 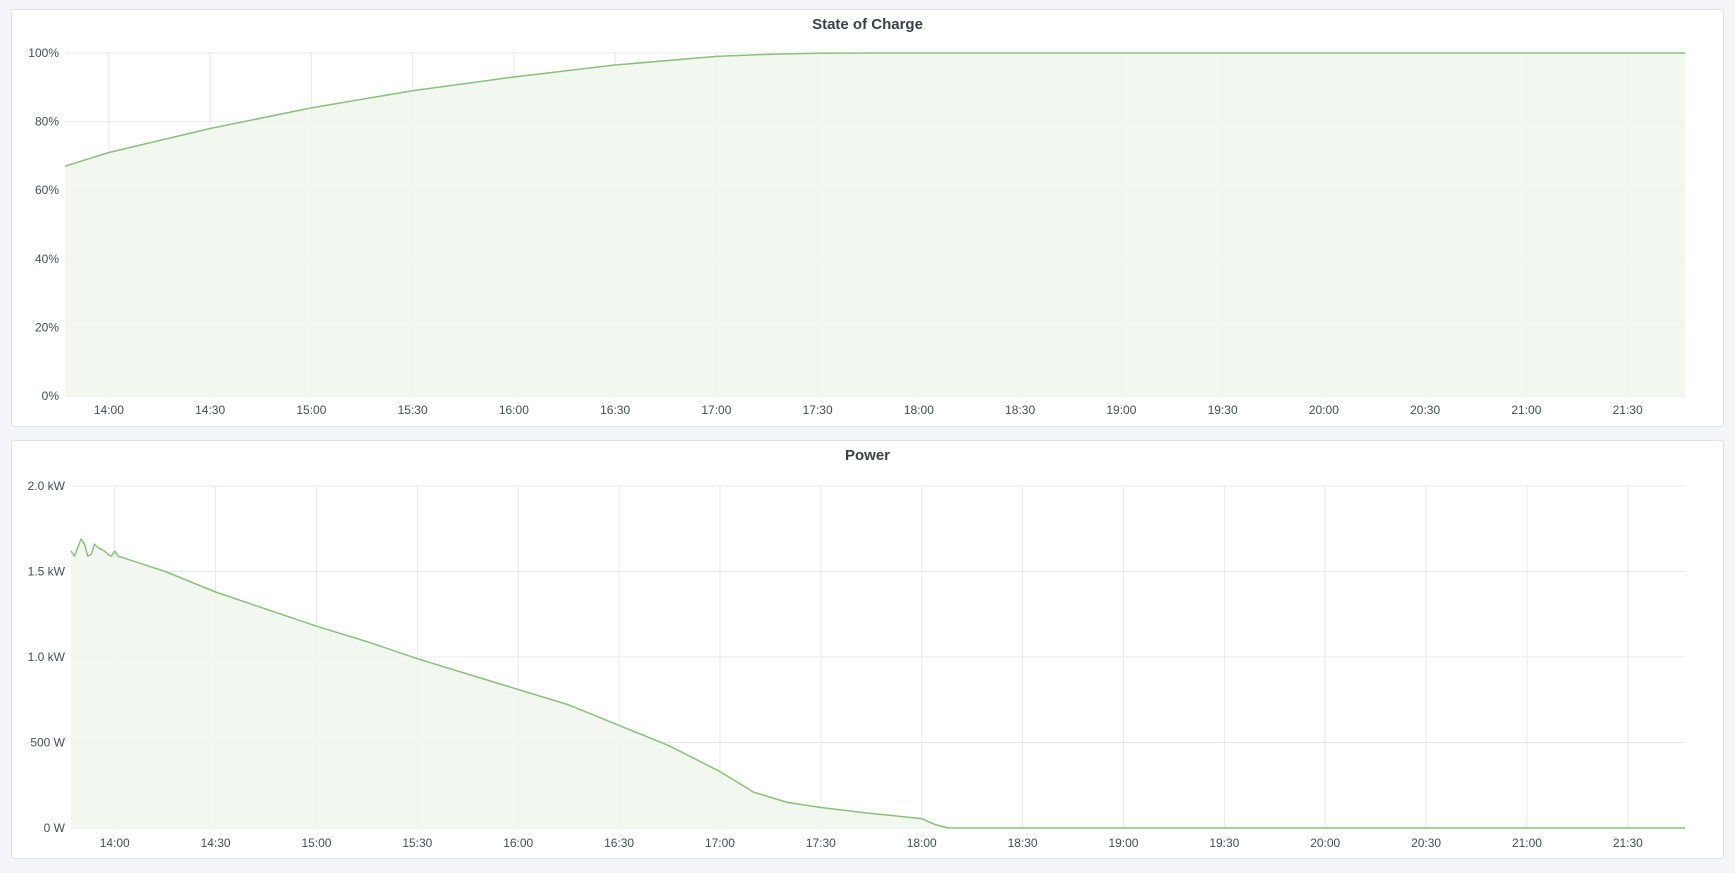 What do you see at coordinates (47, 190) in the screenshot?
I see `y-tick-label: 60%` at bounding box center [47, 190].